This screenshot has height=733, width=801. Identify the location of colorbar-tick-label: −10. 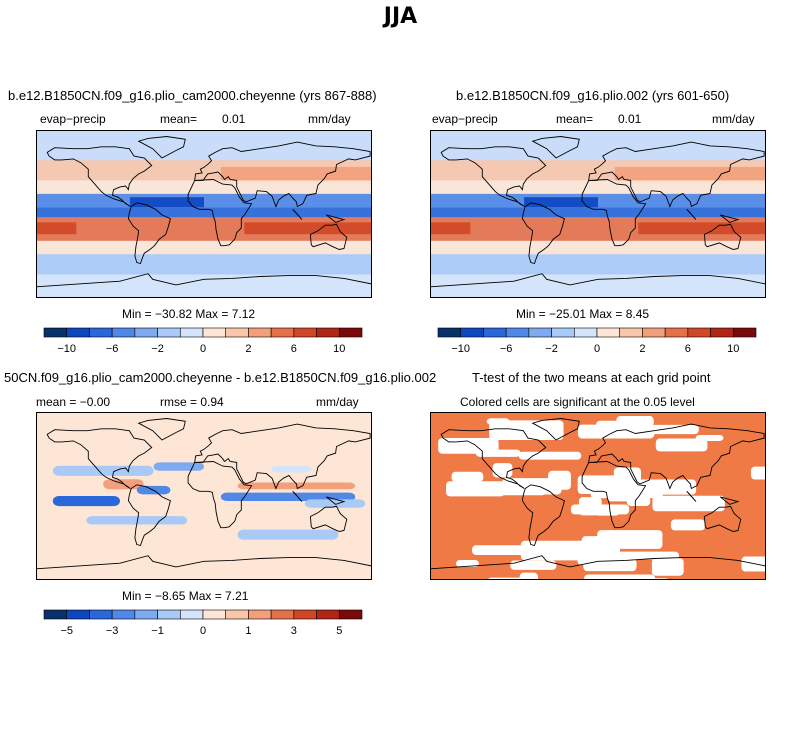
(460, 349).